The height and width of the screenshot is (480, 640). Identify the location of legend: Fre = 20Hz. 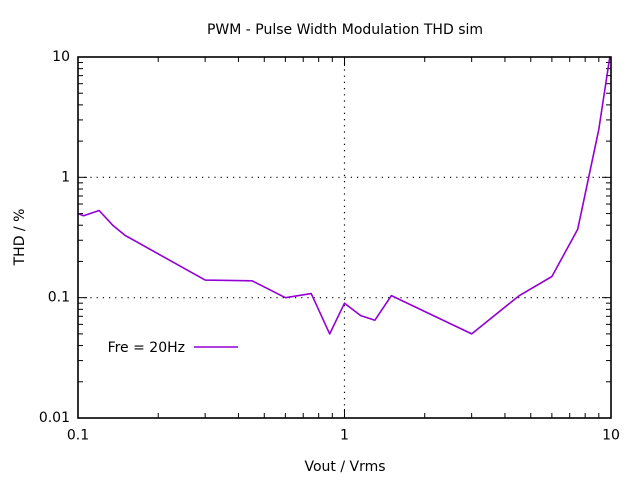
(173, 348).